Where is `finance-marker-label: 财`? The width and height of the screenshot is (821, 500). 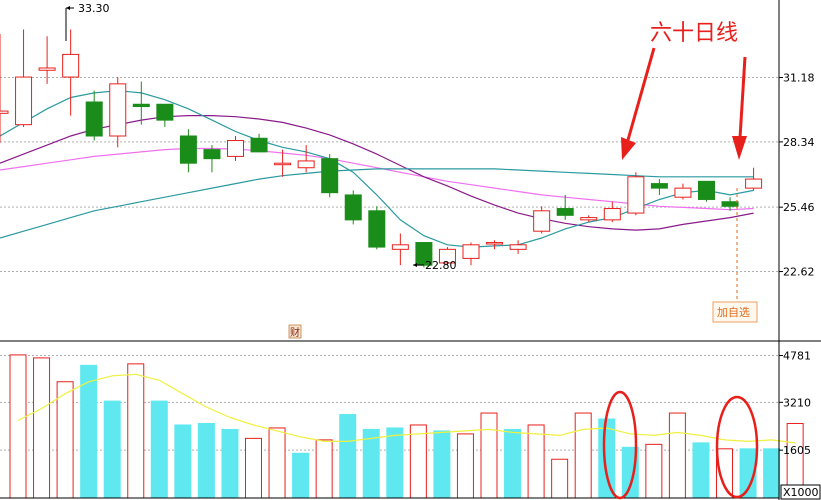
finance-marker-label: 财 is located at coordinates (295, 332).